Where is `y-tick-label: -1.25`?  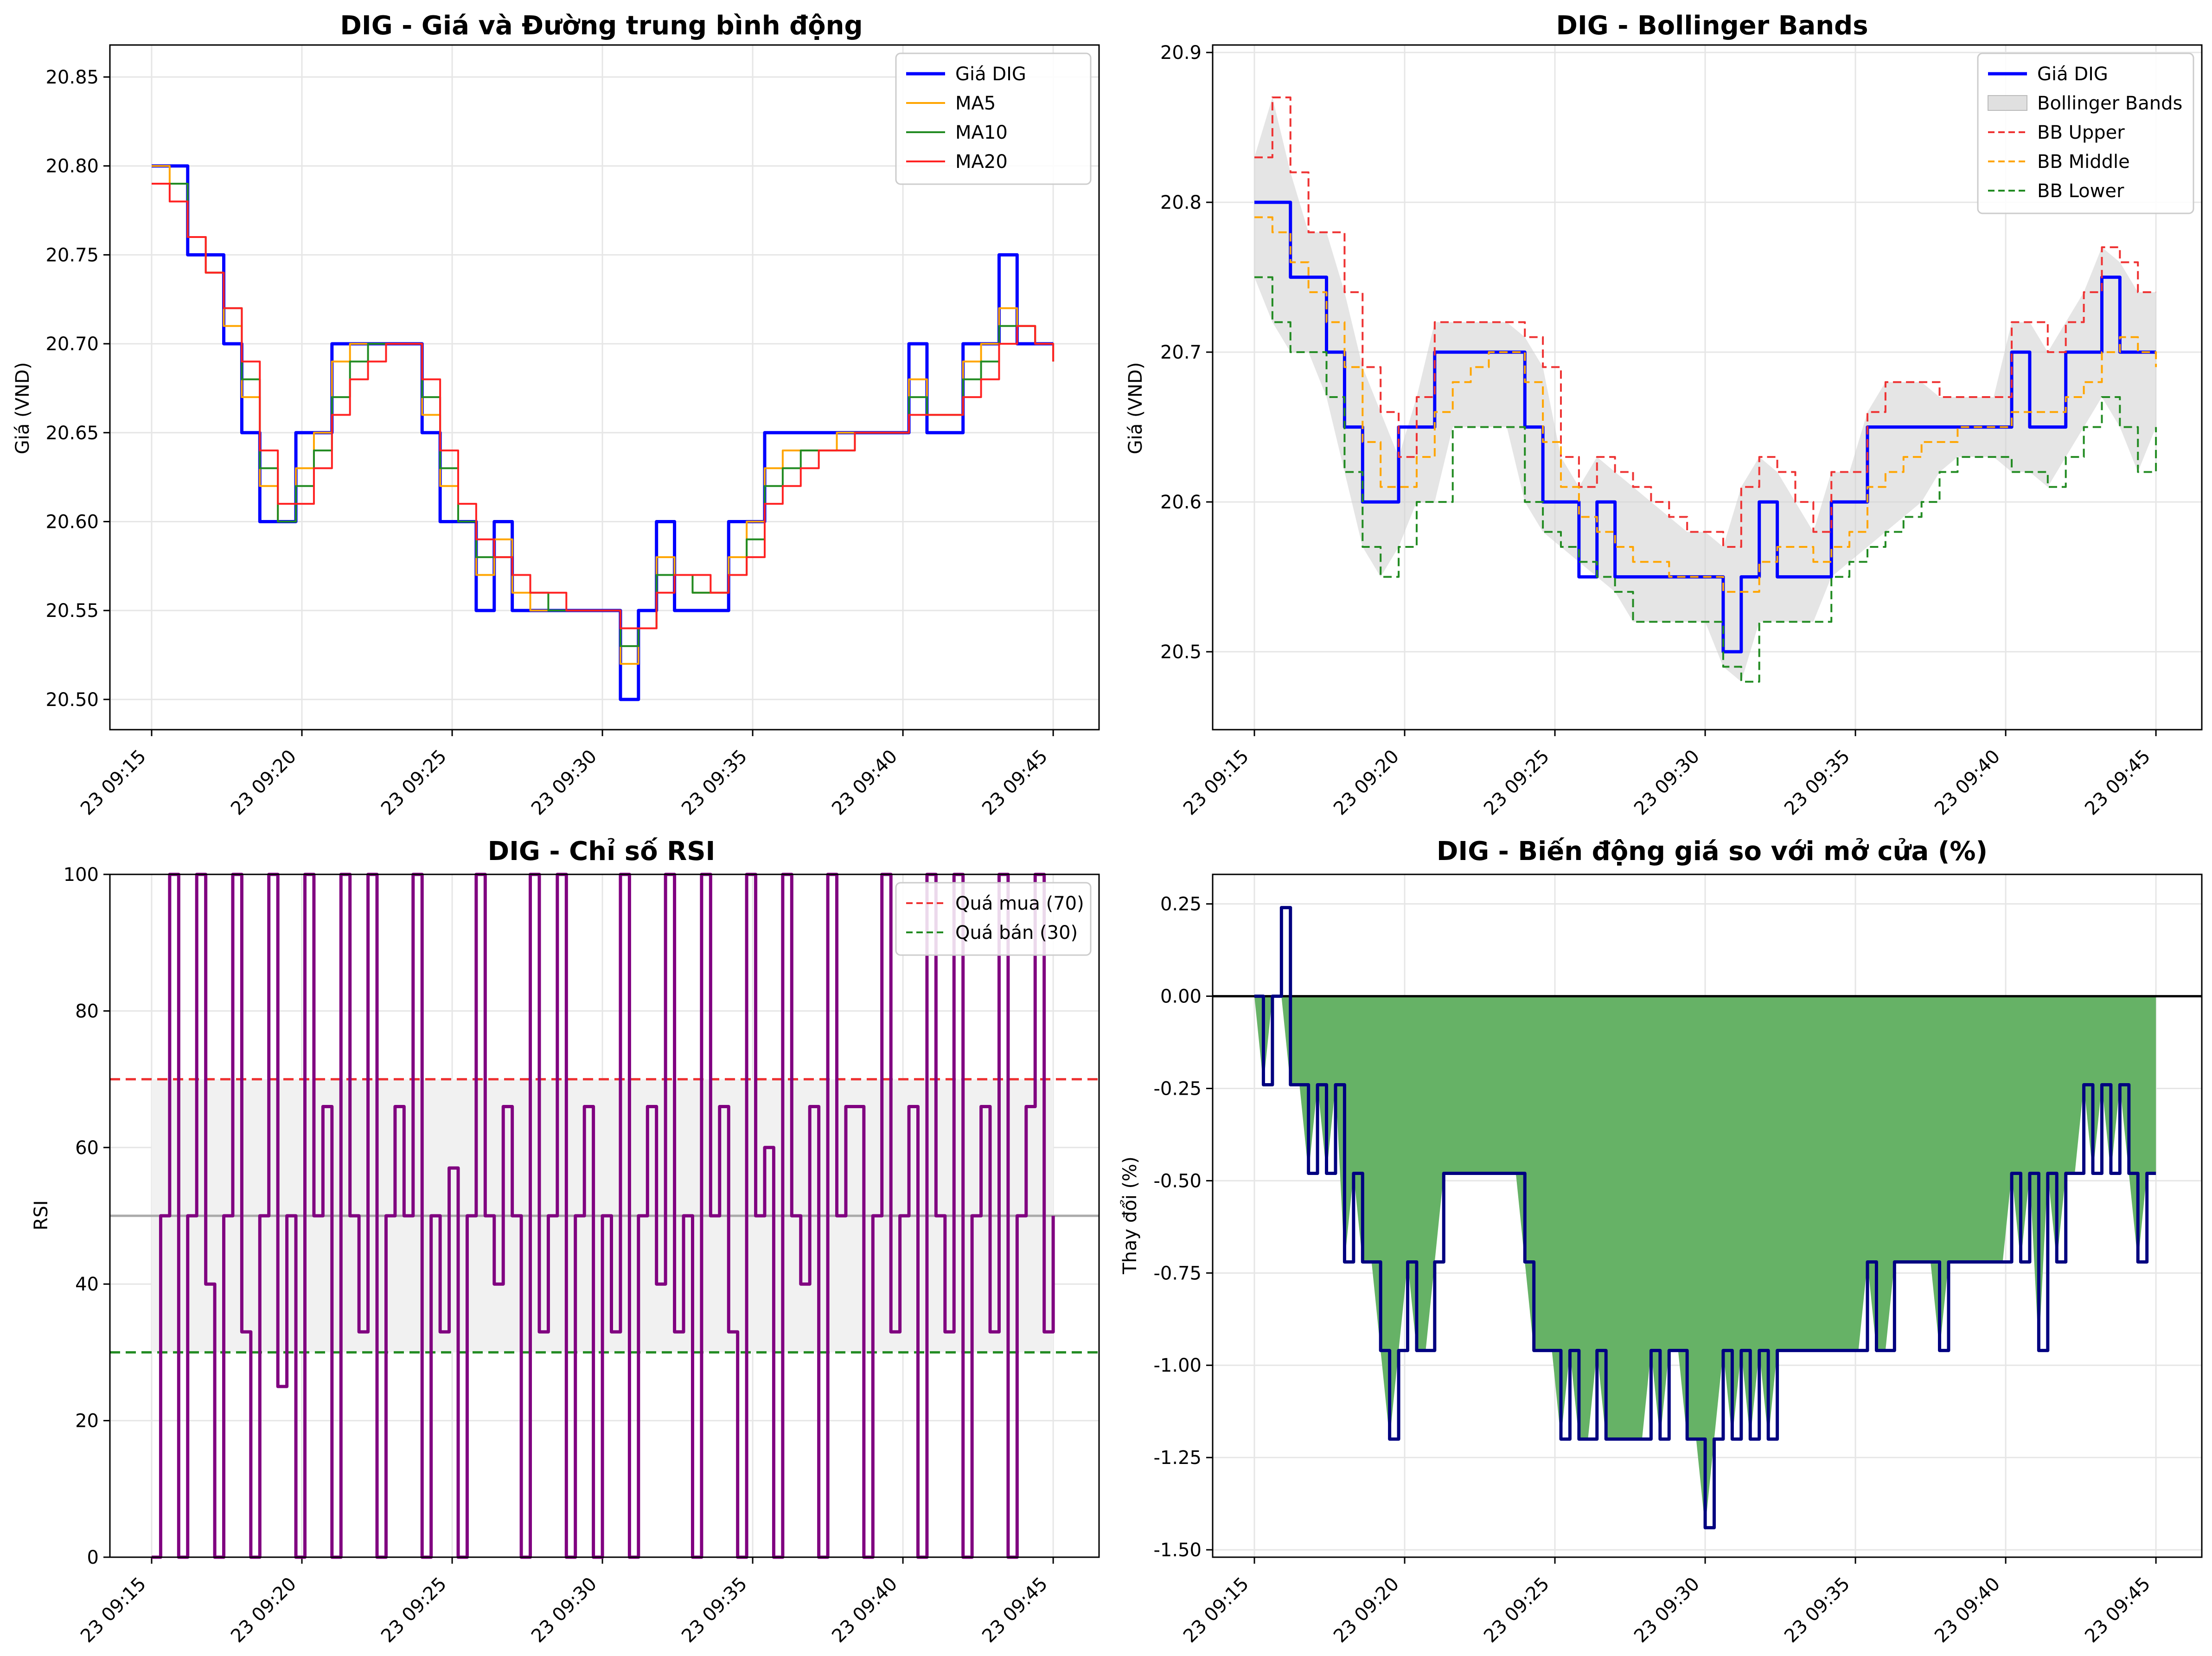 y-tick-label: -1.25 is located at coordinates (1178, 1458).